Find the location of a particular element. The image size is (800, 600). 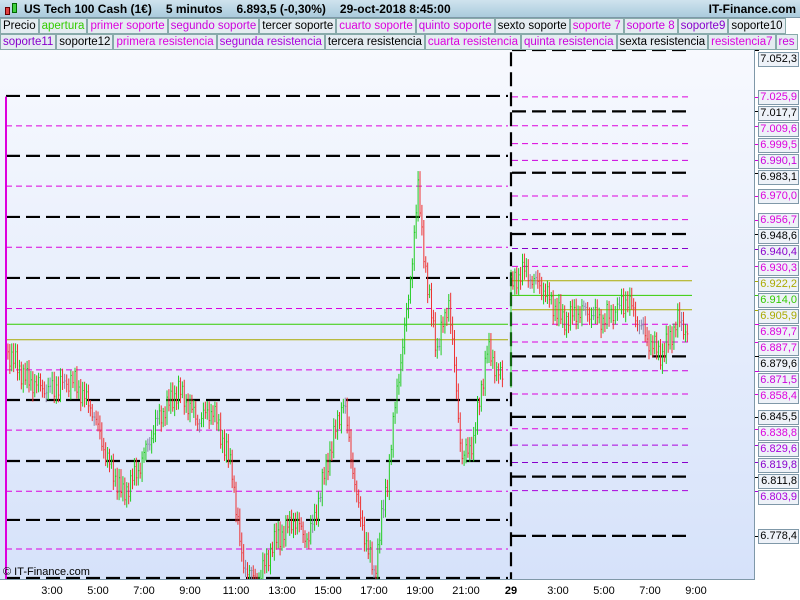

legend-item: Precio is located at coordinates (19, 26).